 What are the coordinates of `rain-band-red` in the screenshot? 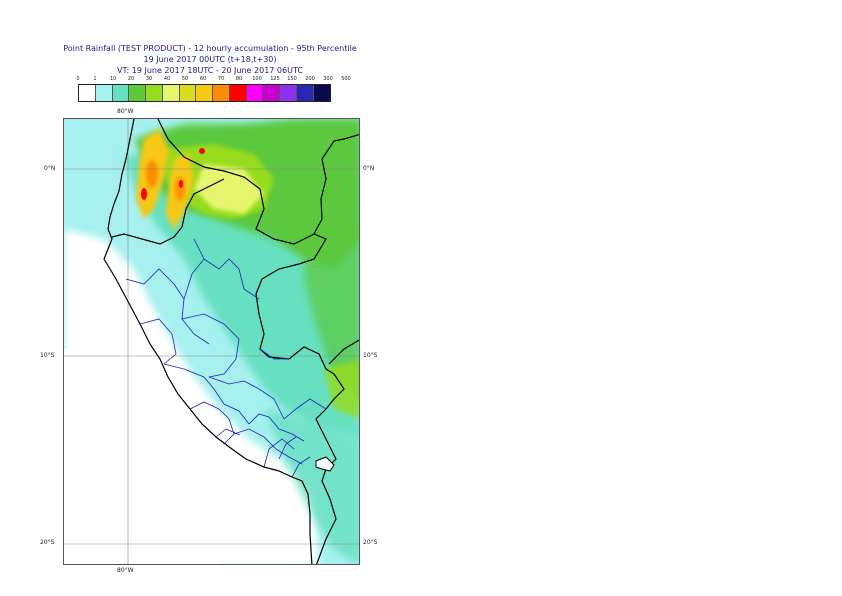 It's located at (144, 194).